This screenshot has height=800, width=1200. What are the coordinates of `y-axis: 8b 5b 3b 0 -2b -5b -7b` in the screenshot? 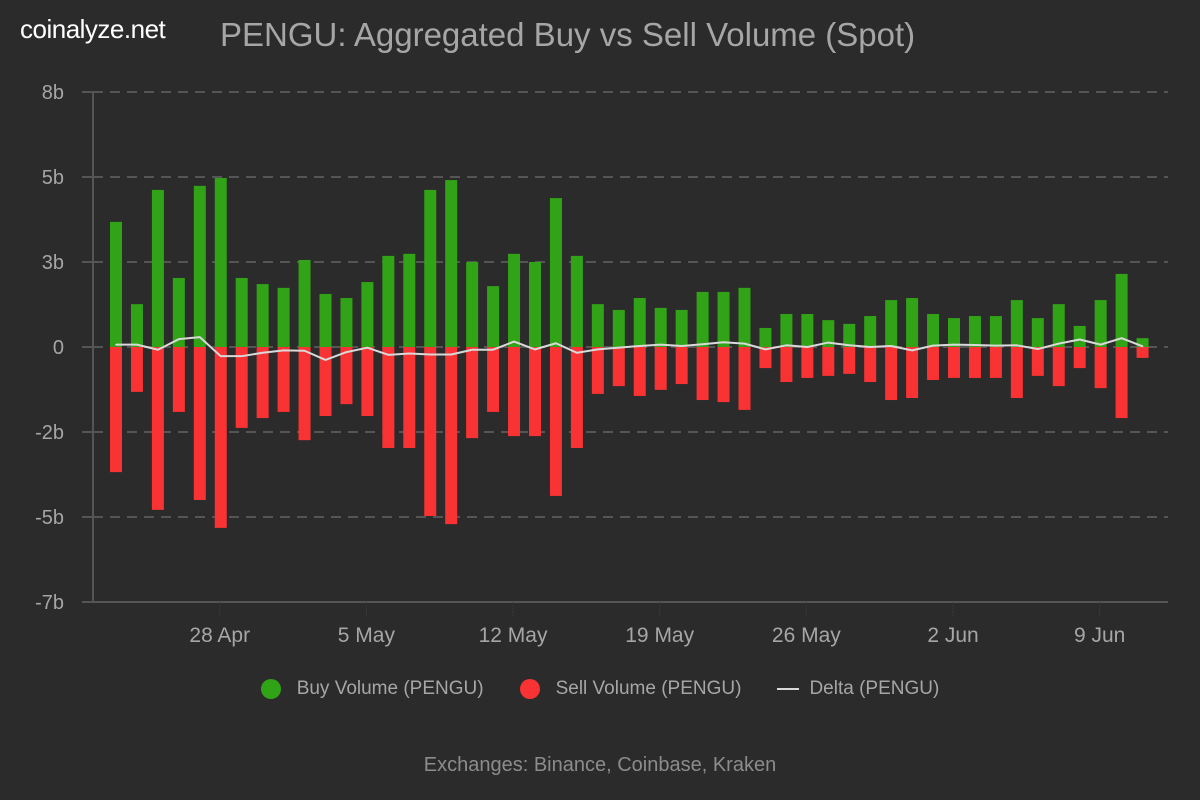 It's located at (64, 348).